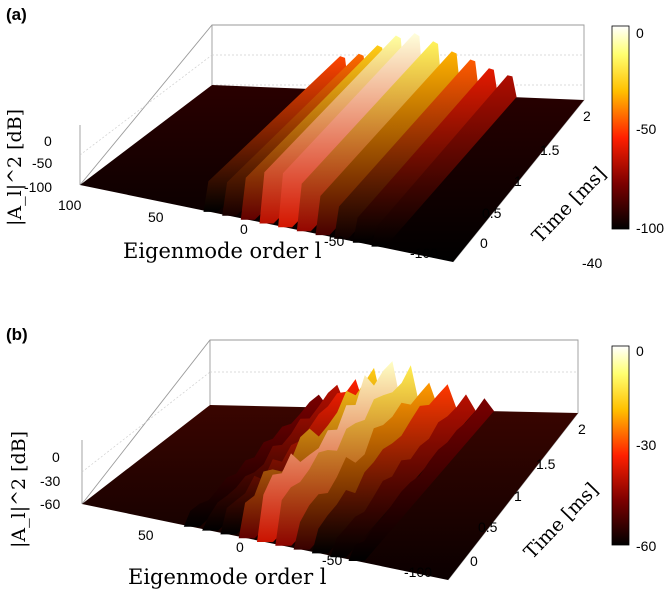 This screenshot has width=664, height=601. I want to click on panel-a-z-ticks: 0 -50 -100, so click(38, 164).